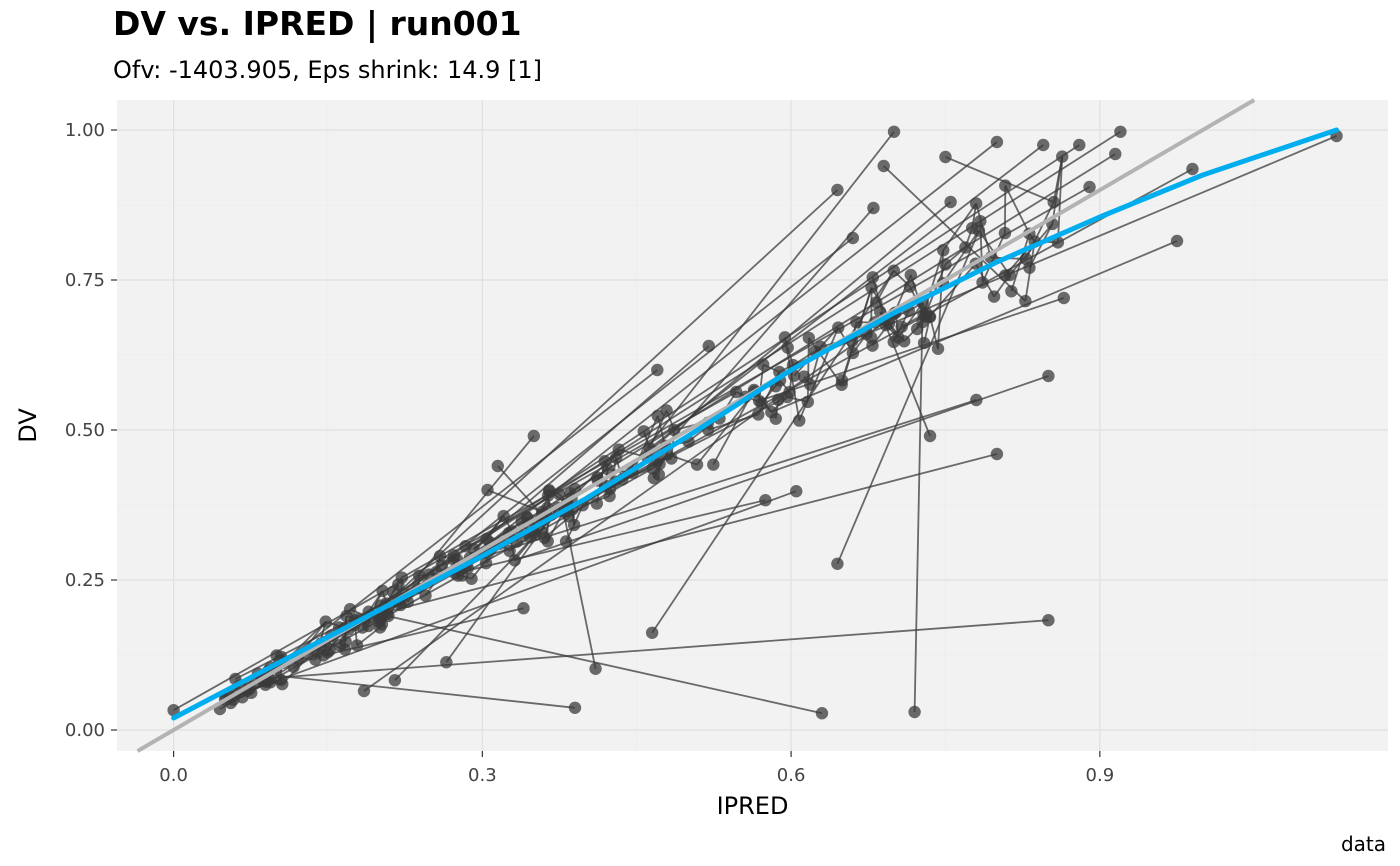 The height and width of the screenshot is (866, 1400). I want to click on chart-title: DV vs. IPRED | run001, so click(317, 23).